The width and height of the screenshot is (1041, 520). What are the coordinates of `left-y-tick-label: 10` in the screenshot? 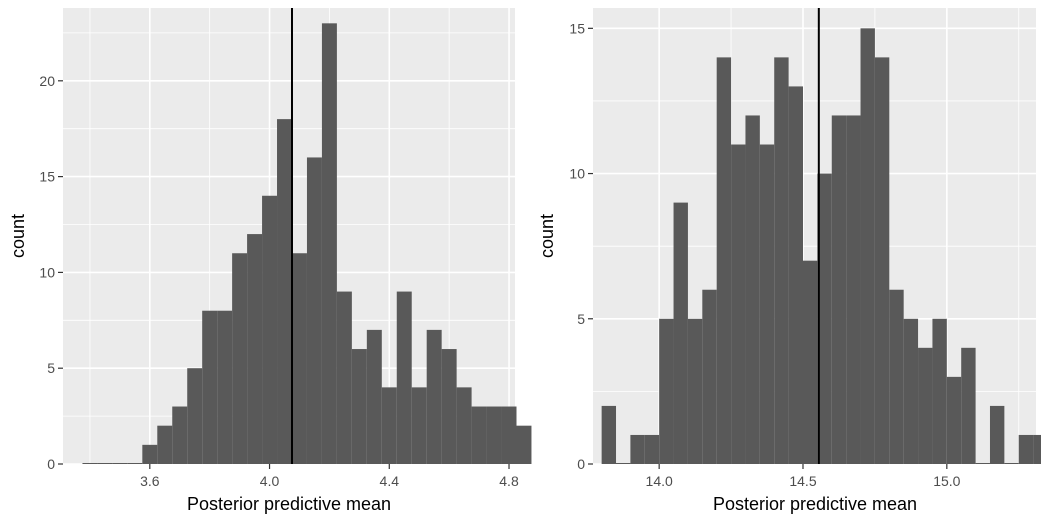 It's located at (47, 272).